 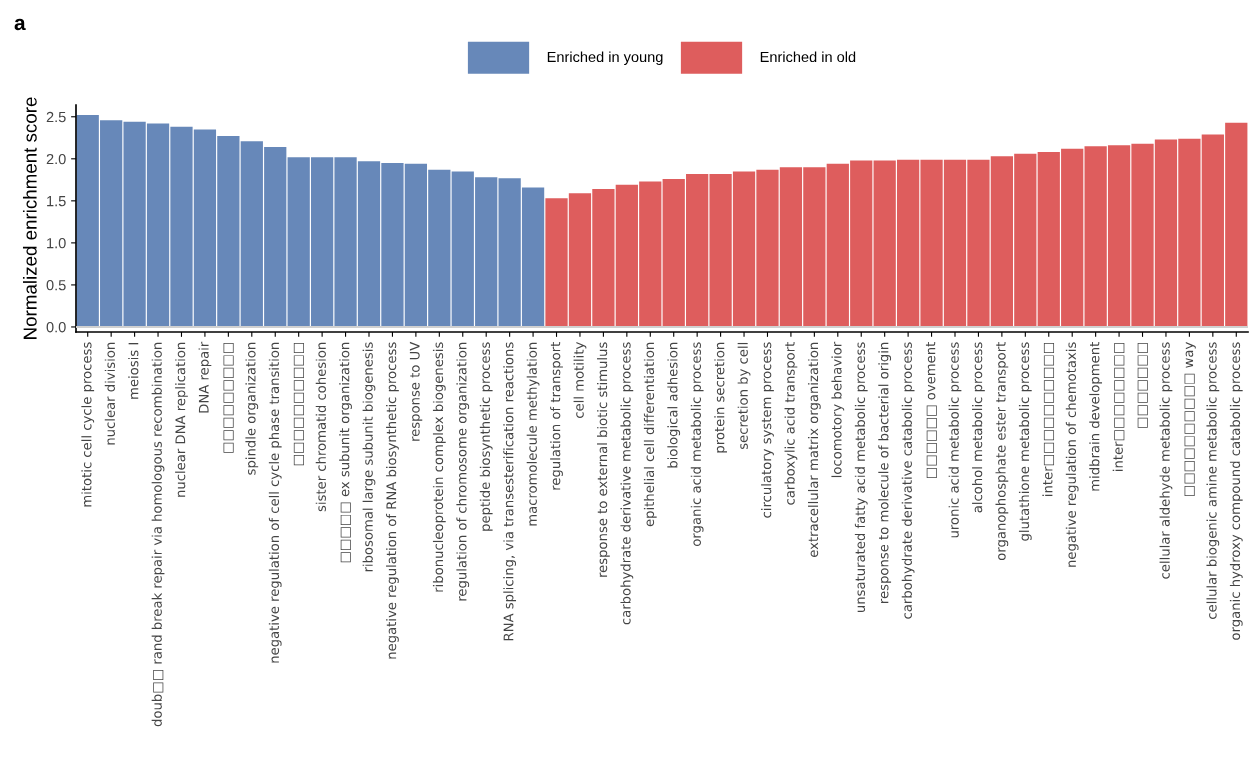 What do you see at coordinates (978, 427) in the screenshot?
I see `x-tick-label: alcohol metabolic process` at bounding box center [978, 427].